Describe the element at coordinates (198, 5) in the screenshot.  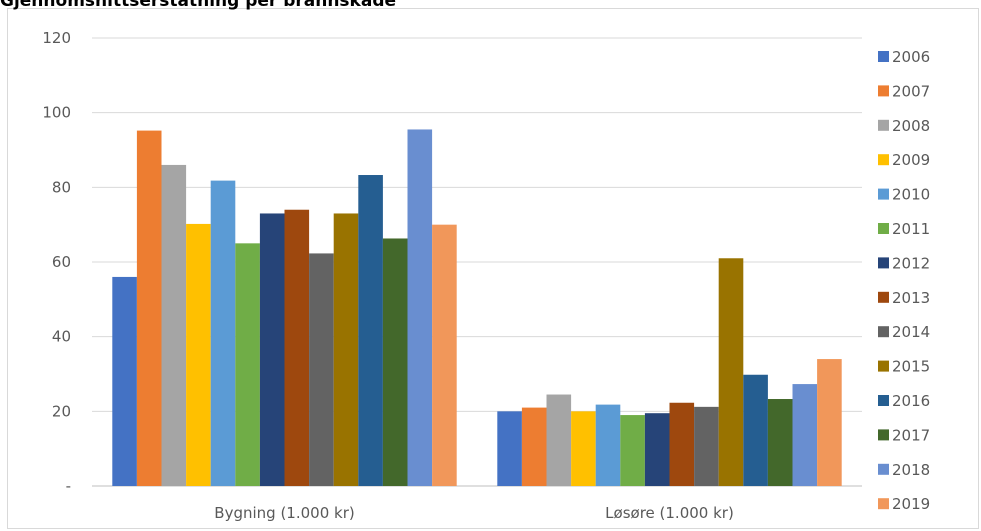
I see `chart-title: Gjennomsnittserstatning per brannskade` at that location.